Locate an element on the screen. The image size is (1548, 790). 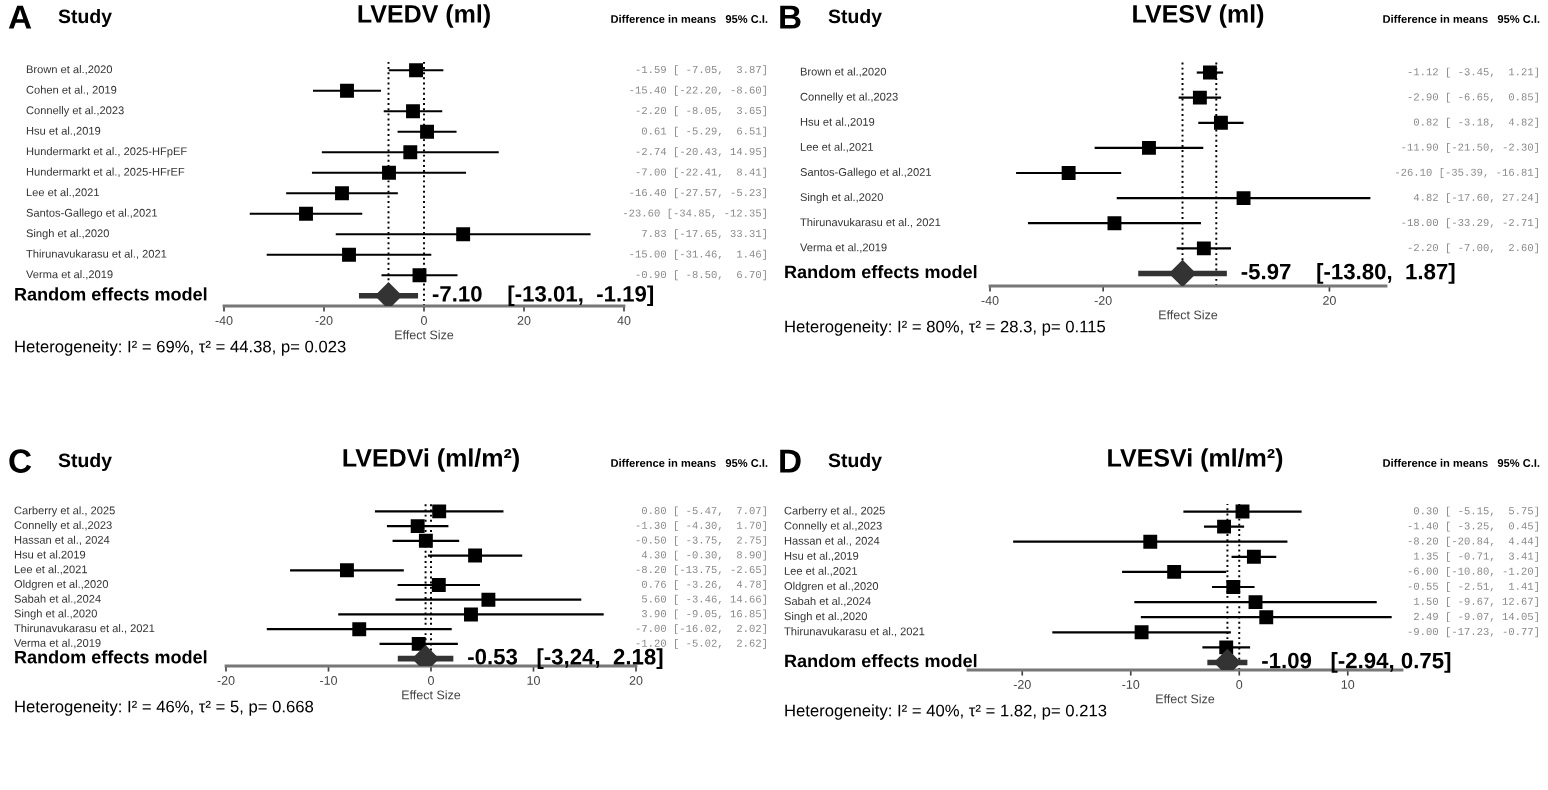
data-label: -0.53 [-3,24, 2.18] is located at coordinates (565, 658).